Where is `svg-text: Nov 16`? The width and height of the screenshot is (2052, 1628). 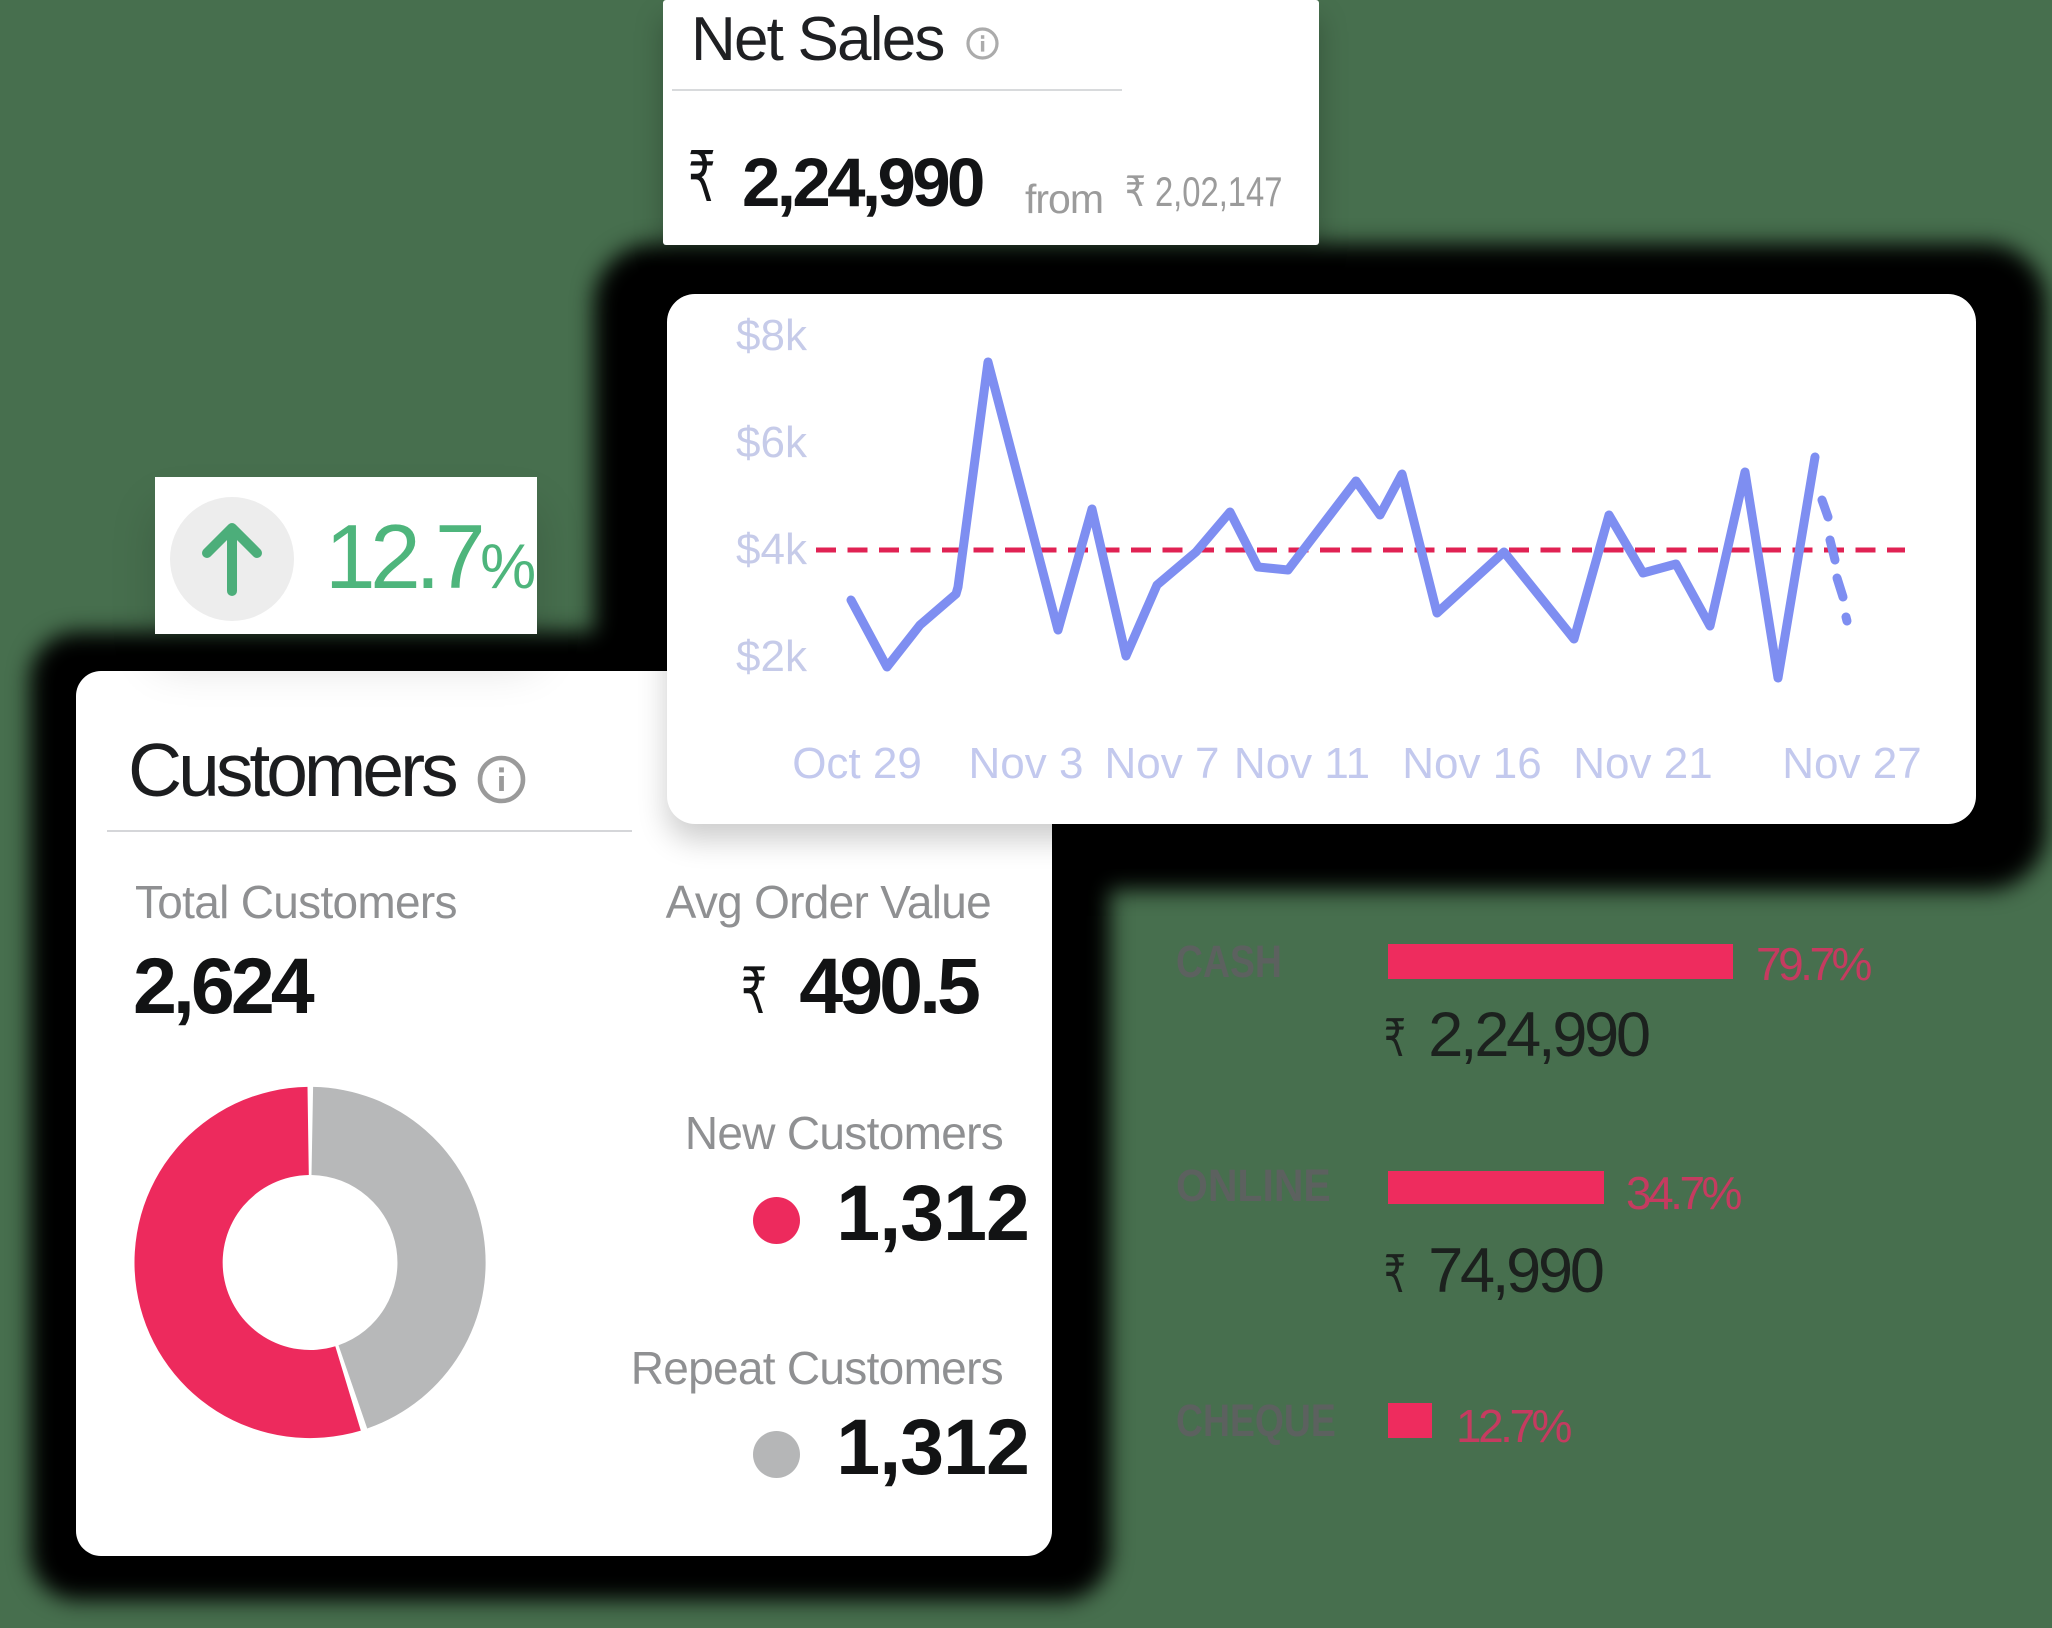
svg-text: Nov 16 is located at coordinates (1471, 763).